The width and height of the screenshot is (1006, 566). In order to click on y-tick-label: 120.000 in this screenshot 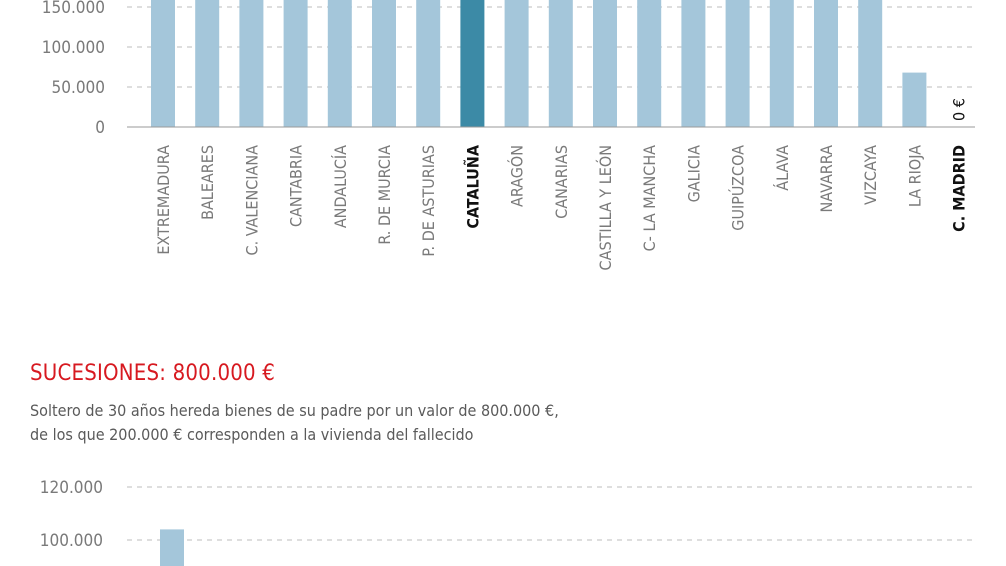, I will do `click(71, 488)`.